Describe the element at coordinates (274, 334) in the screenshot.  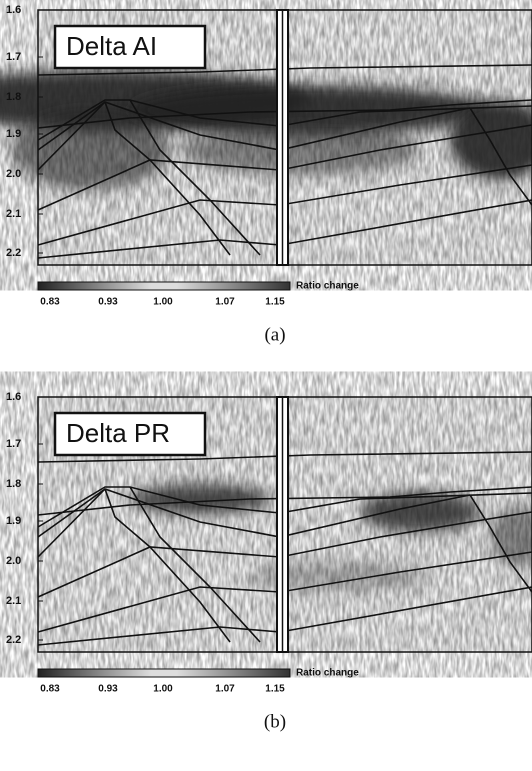
I see `caption: (a)` at that location.